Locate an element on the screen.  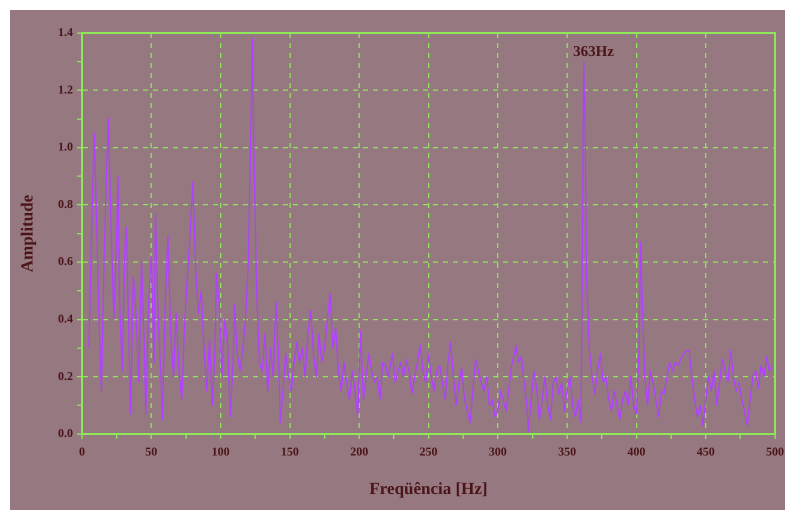
x-tick-label: 350 is located at coordinates (567, 451).